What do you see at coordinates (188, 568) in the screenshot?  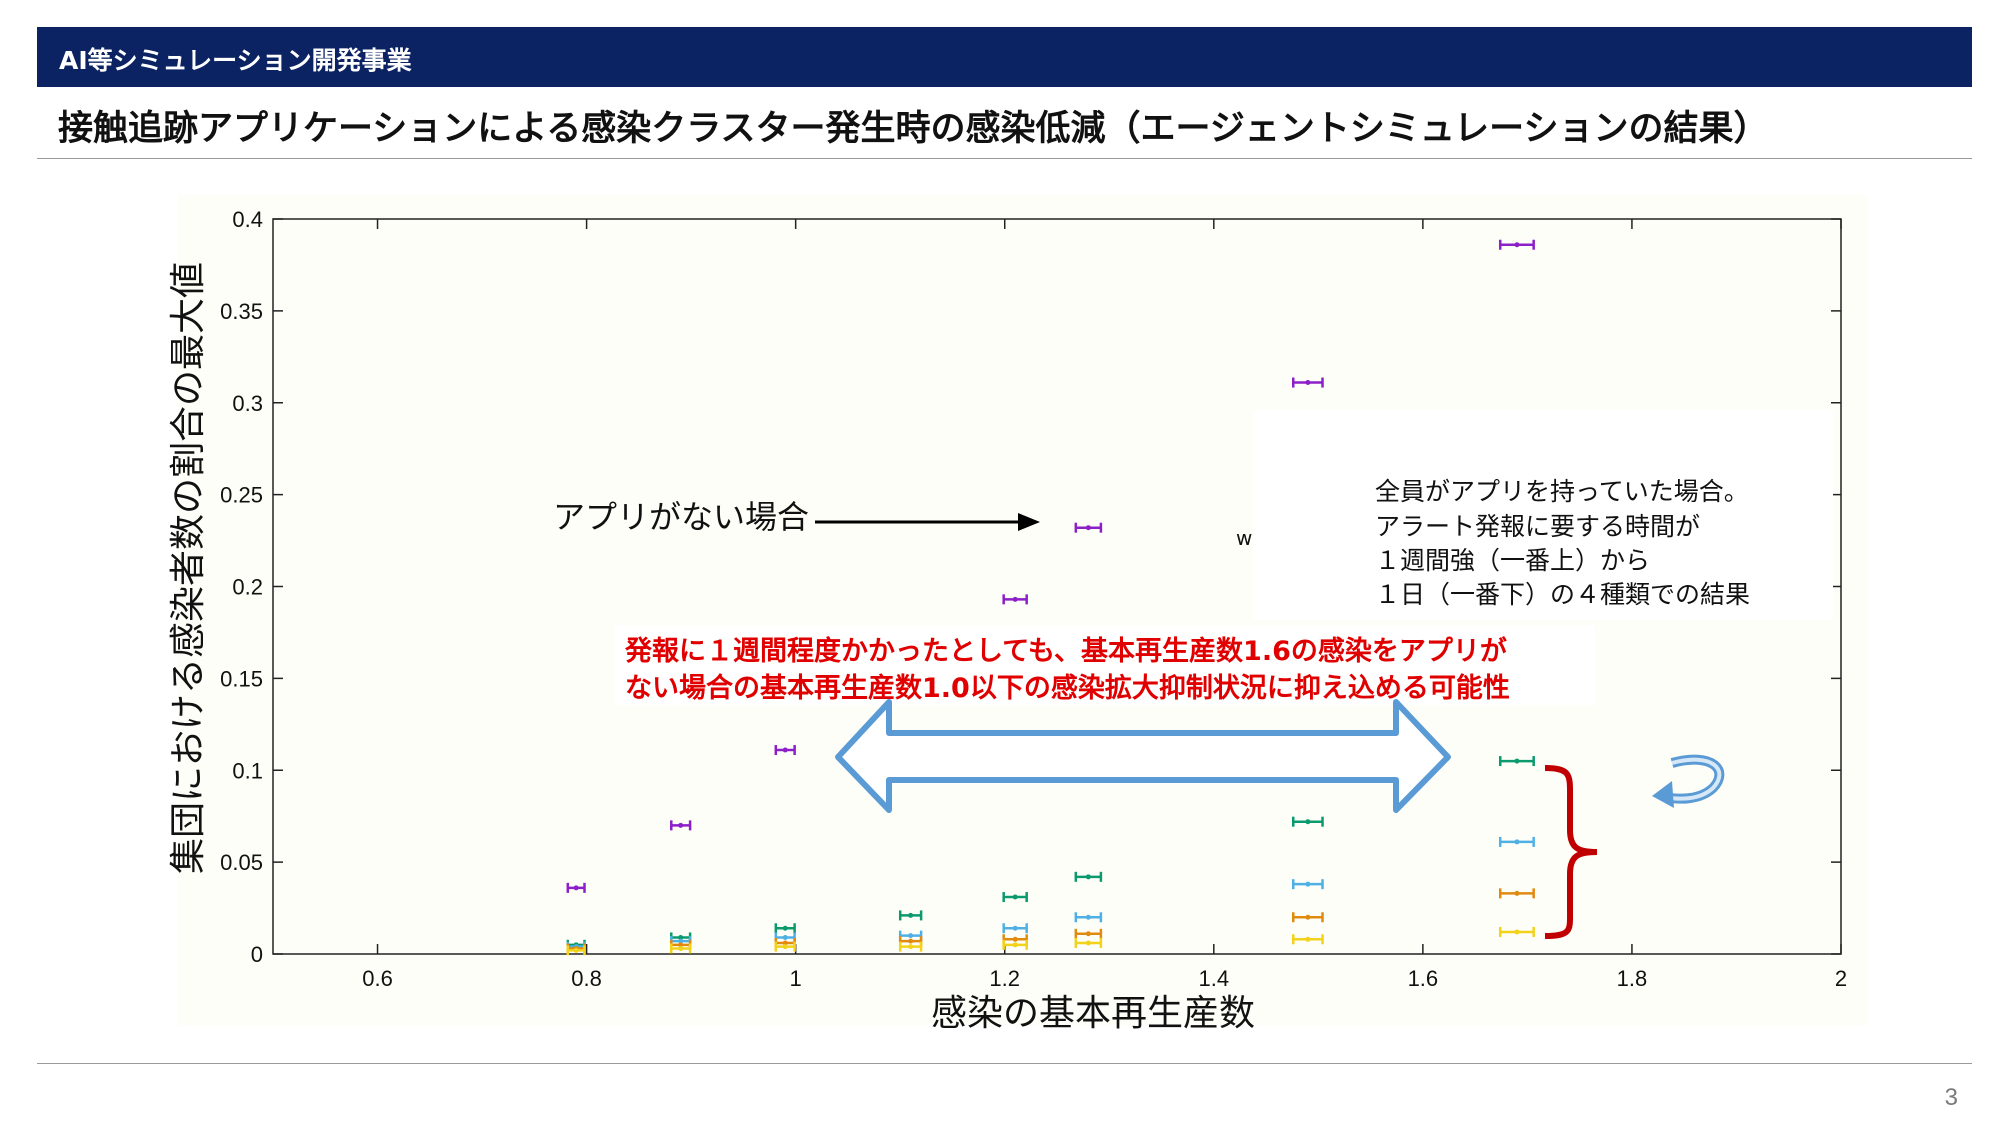 I see `y-axis-title: 集団における感染者数の割合の最大値` at bounding box center [188, 568].